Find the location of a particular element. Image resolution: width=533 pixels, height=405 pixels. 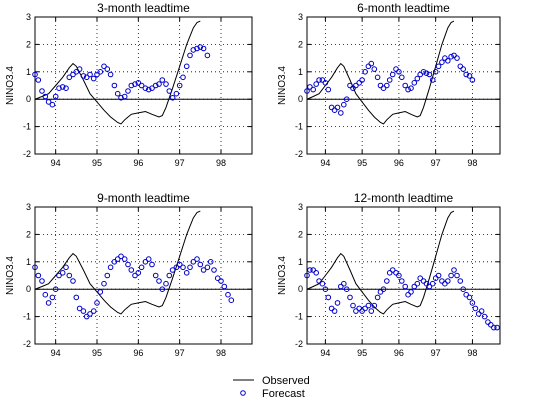

panel-4-ytick-label-4: 1 is located at coordinates (300, 262).